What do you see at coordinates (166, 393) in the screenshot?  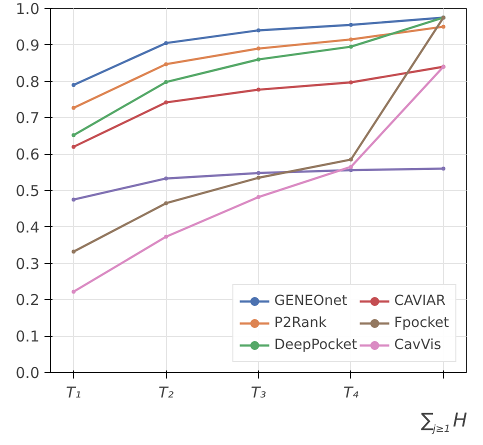 I see `x-tick-label: T₂` at bounding box center [166, 393].